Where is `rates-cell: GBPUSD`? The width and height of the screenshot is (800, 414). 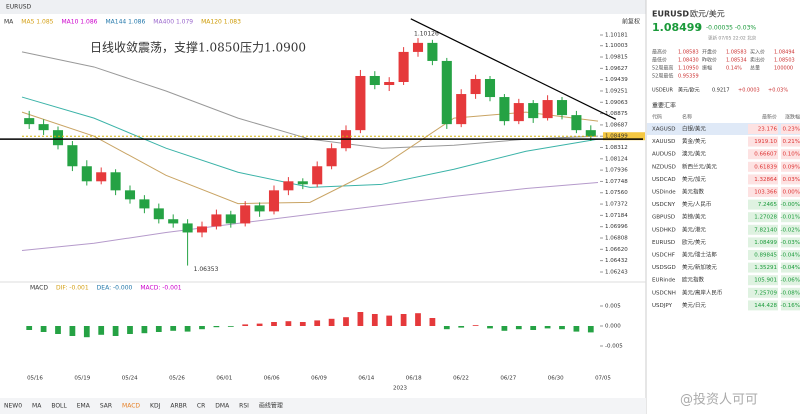
rates-cell: GBPUSD is located at coordinates (663, 218).